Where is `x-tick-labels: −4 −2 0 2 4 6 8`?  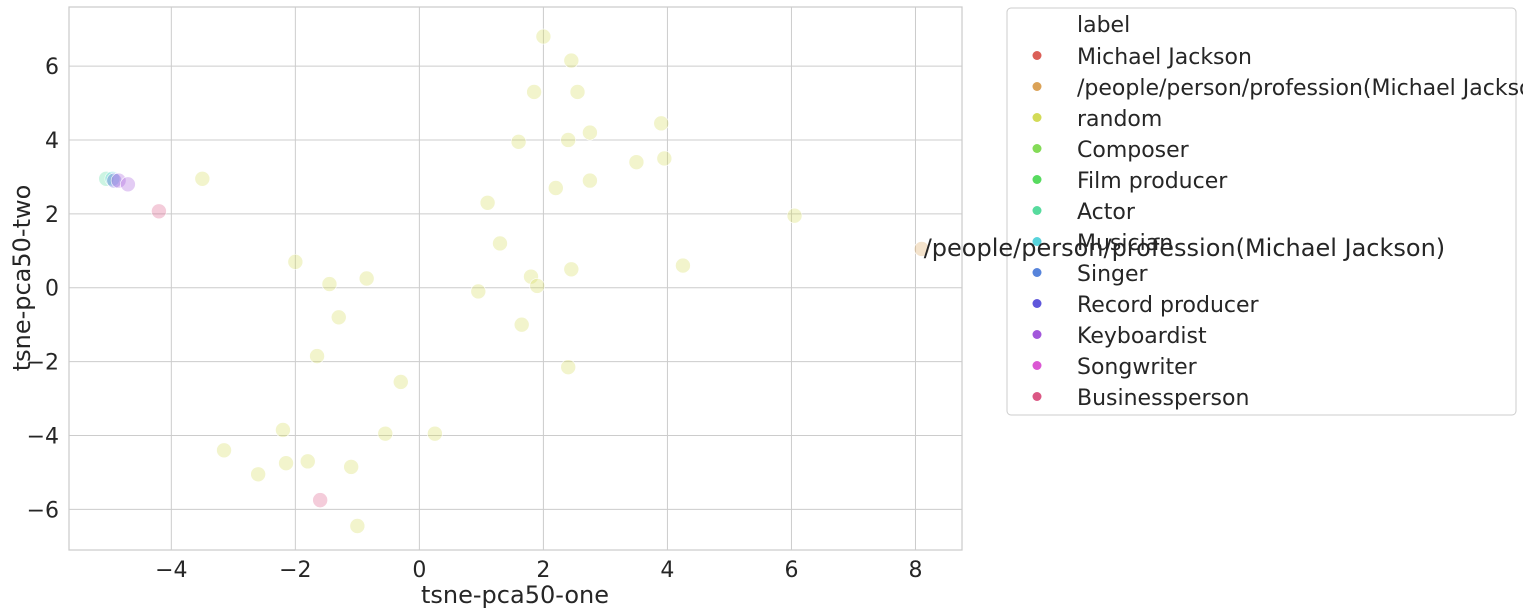 x-tick-labels: −4 −2 0 2 4 6 8 is located at coordinates (538, 570).